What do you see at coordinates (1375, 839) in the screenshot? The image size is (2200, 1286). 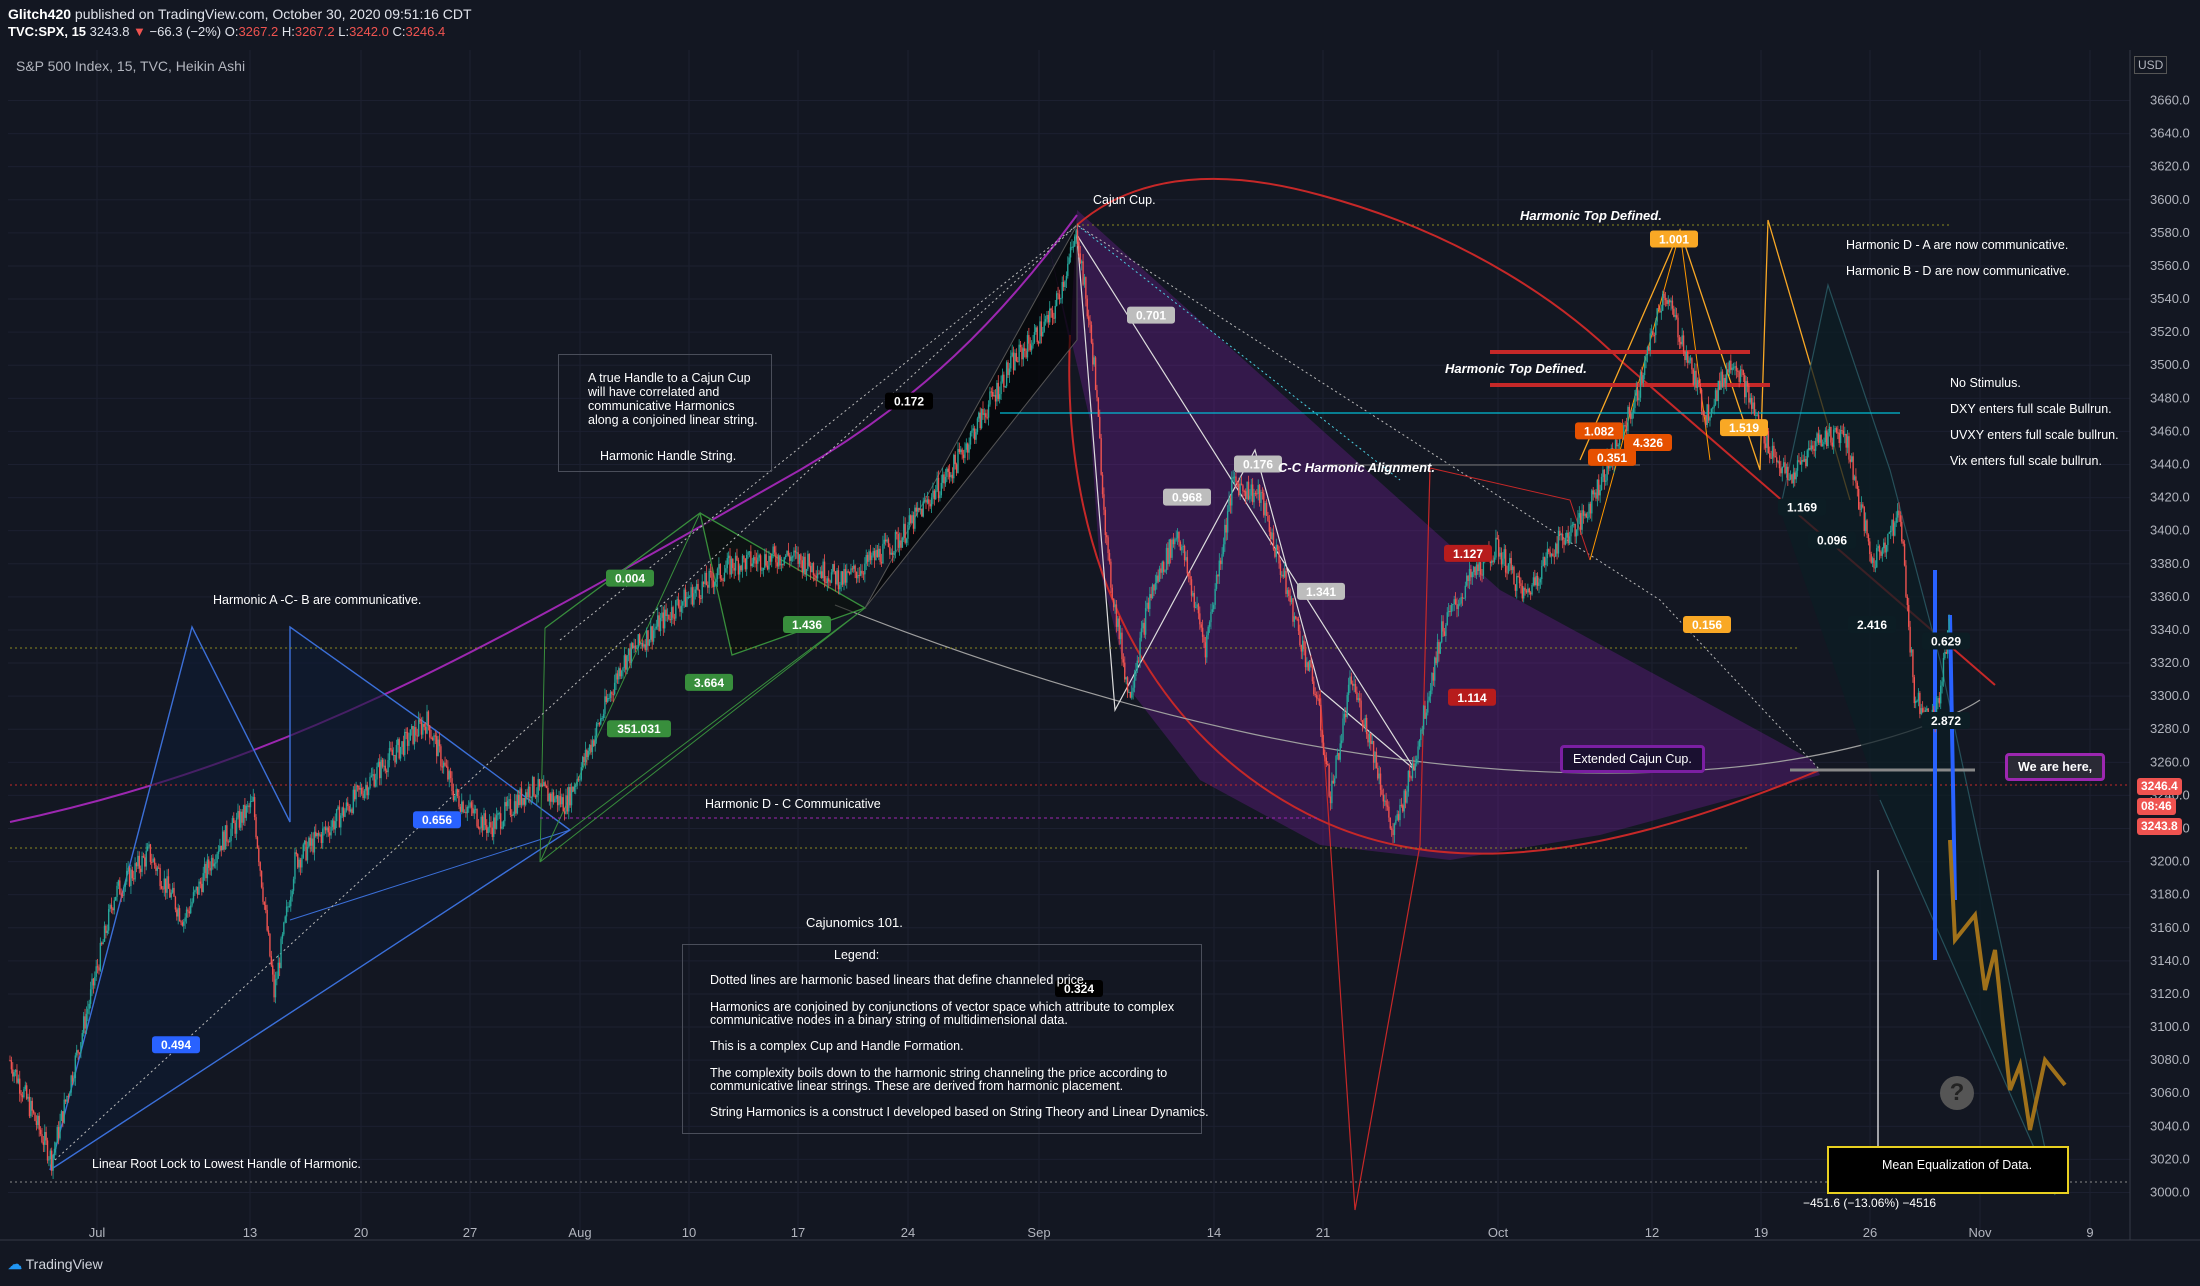 I see `red-harmonic` at bounding box center [1375, 839].